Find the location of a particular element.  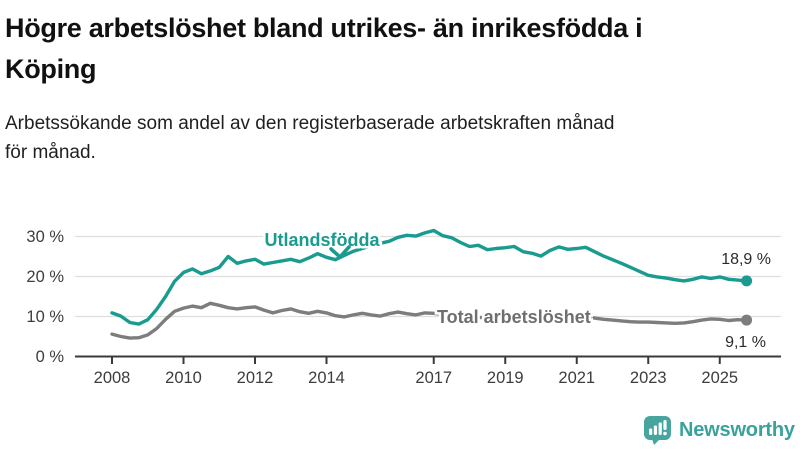

title-line-2: Köping is located at coordinates (51, 68).